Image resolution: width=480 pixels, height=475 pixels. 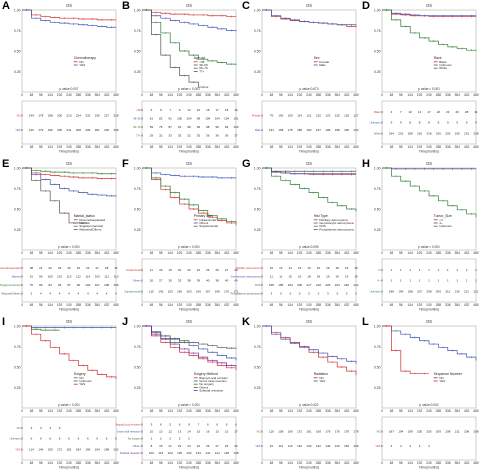 What do you see at coordinates (327, 116) in the screenshot?
I see `risk-cell: 123` at bounding box center [327, 116].